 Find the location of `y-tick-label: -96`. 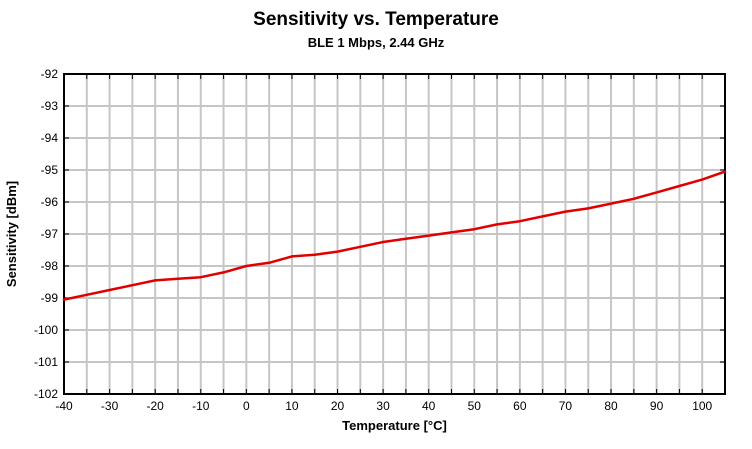

y-tick-label: -96 is located at coordinates (49, 202).